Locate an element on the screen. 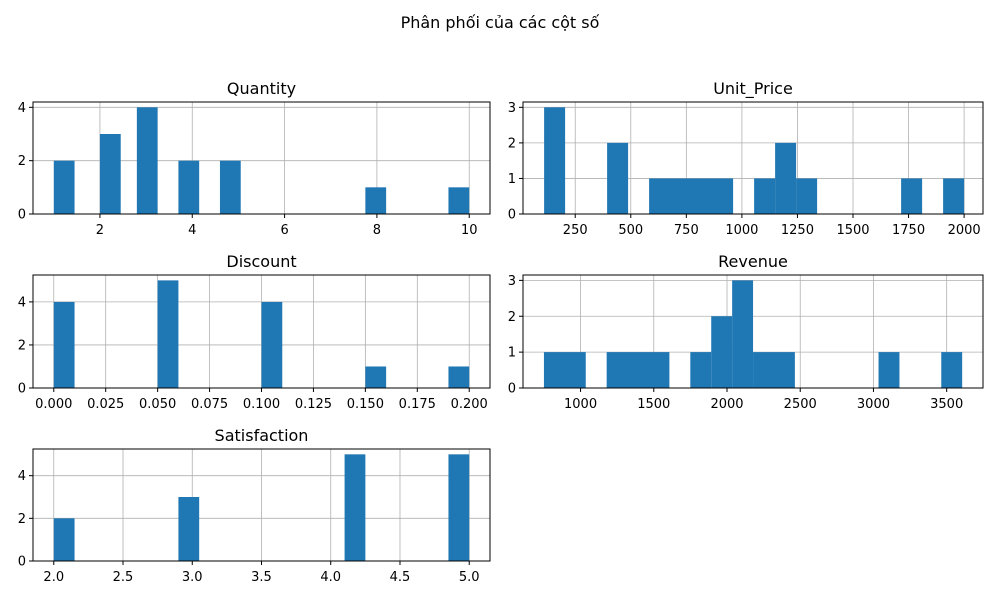 This screenshot has width=1000, height=600. satisfaction-x-tick-label: 3.5 is located at coordinates (261, 577).